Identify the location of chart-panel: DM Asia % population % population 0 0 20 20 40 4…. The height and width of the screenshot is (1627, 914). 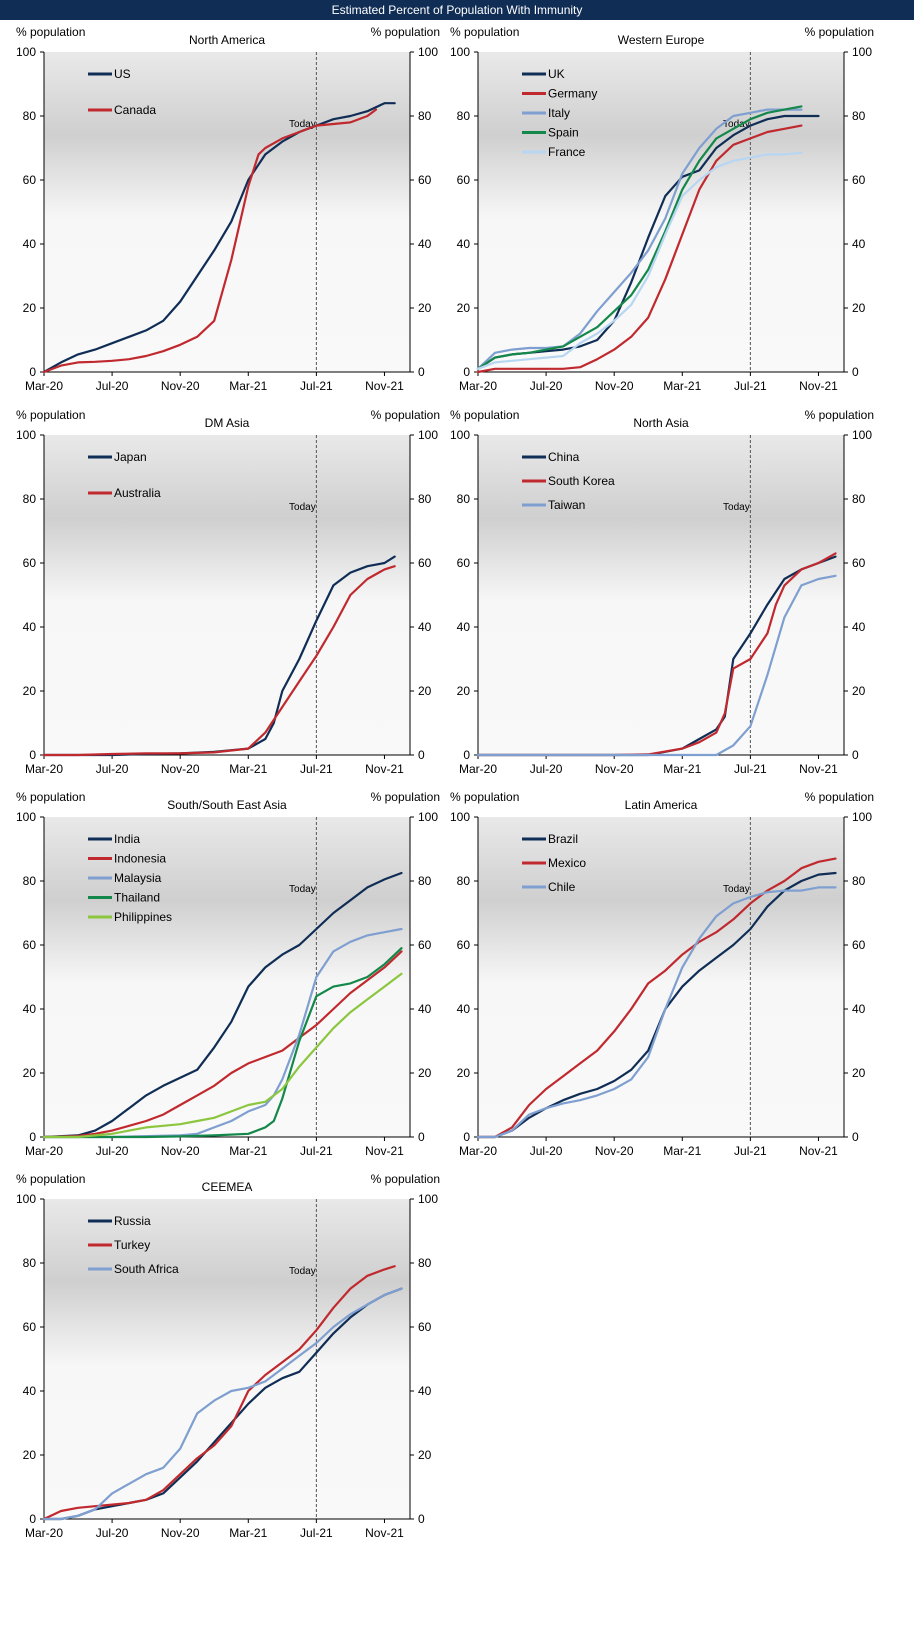
(228, 592).